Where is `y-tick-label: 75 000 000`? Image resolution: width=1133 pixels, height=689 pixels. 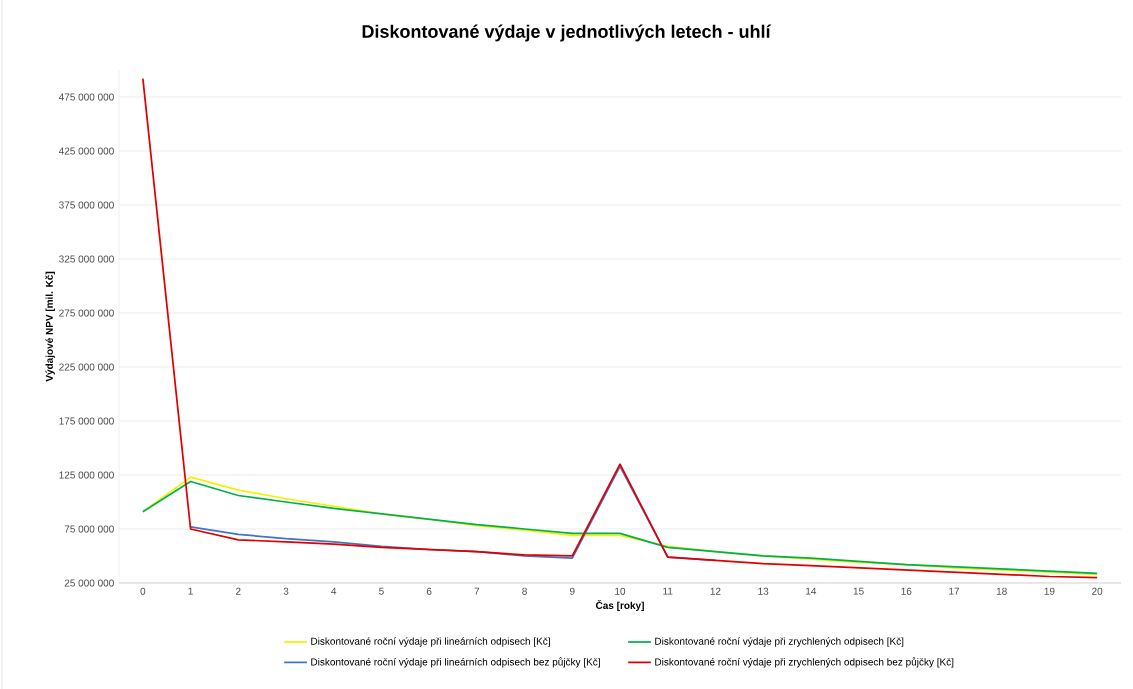
y-tick-label: 75 000 000 is located at coordinates (89, 529).